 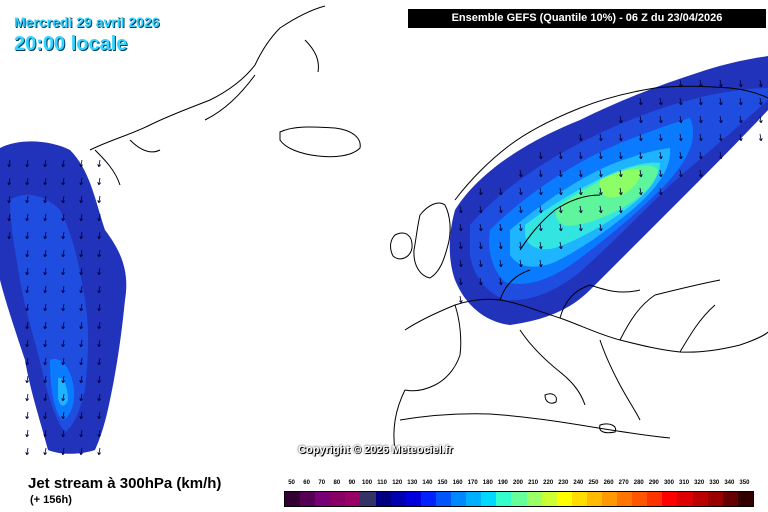 I want to click on forecast-time: 20:00 locale, so click(x=71, y=44).